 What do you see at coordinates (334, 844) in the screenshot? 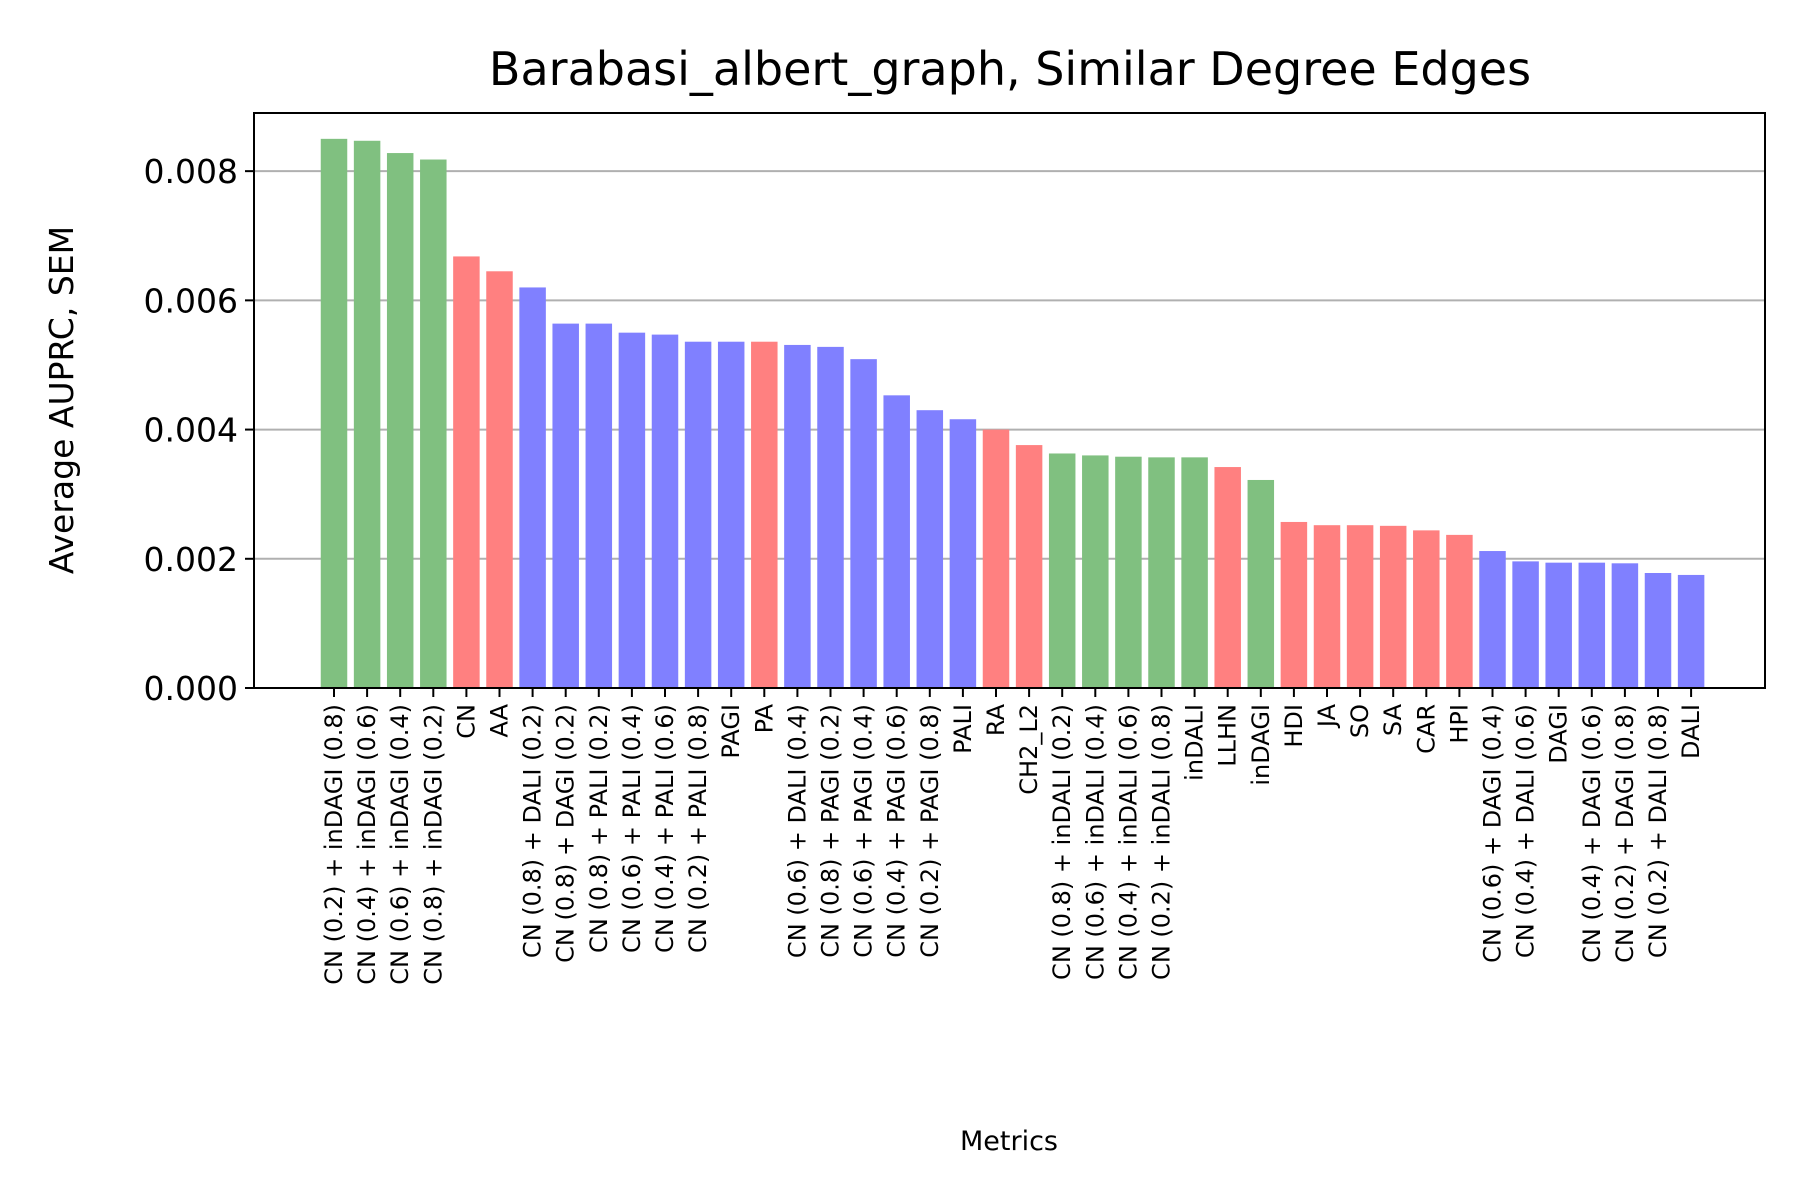
I see `x-tick-label: CN (0.2) + inDAGI (0.8)` at bounding box center [334, 844].